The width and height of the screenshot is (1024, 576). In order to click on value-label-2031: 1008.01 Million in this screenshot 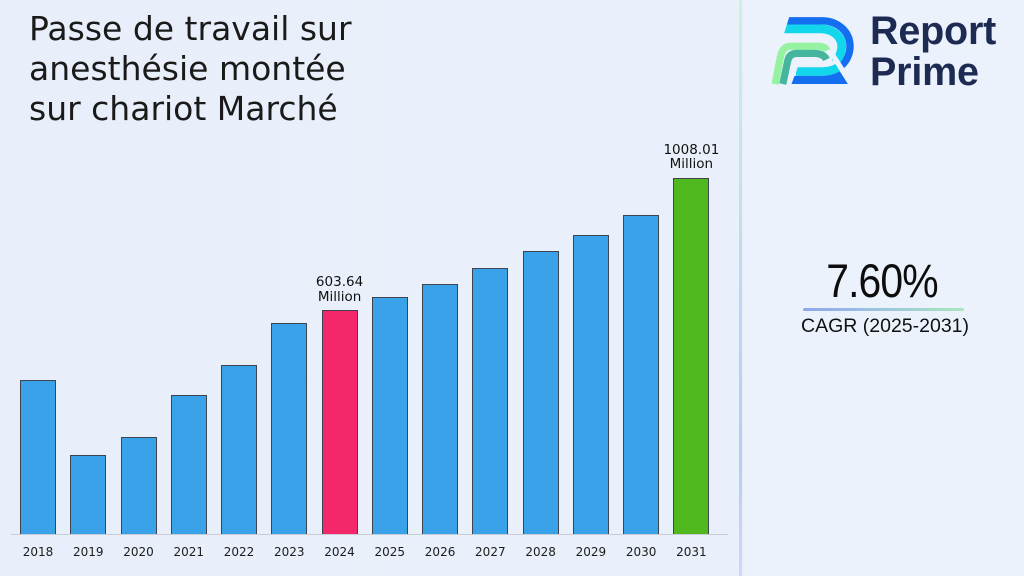, I will do `click(691, 157)`.